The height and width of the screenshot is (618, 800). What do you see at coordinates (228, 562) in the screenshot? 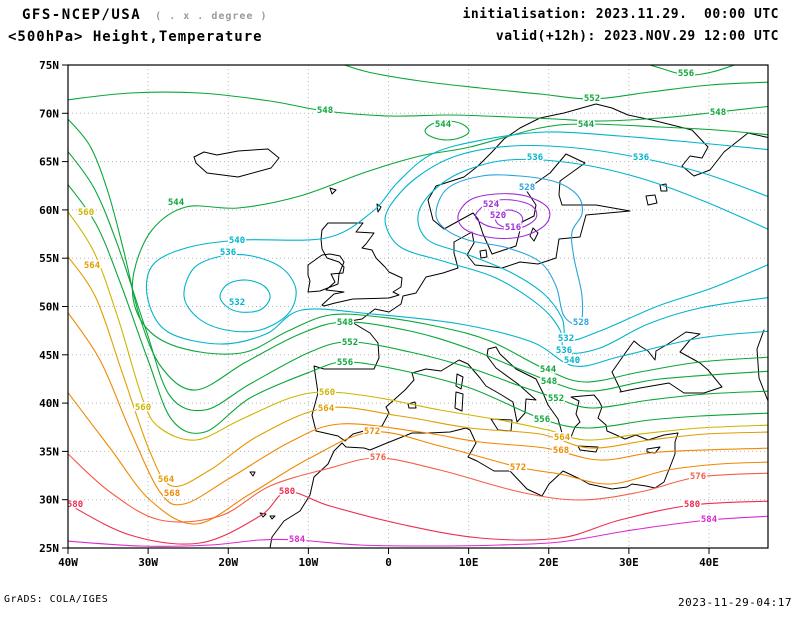
I see `lon-axis-label: 20W` at bounding box center [228, 562].